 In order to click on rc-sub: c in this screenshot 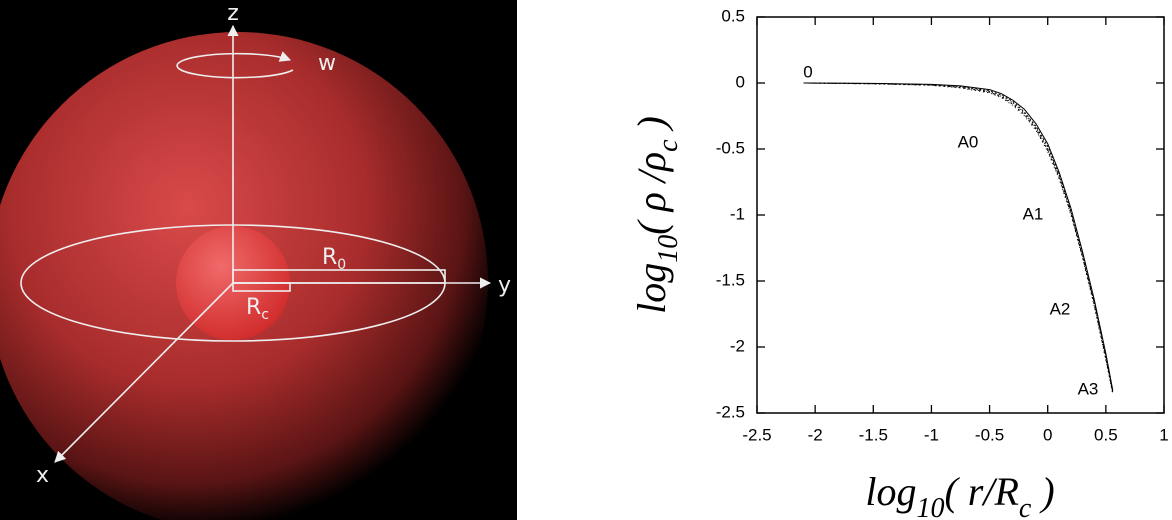, I will do `click(265, 315)`.